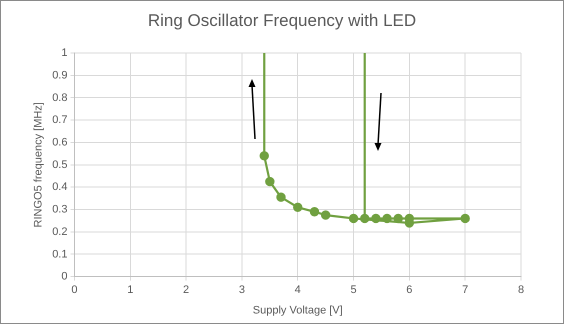 Image resolution: width=564 pixels, height=324 pixels. Describe the element at coordinates (60, 75) in the screenshot. I see `y-tick-label: 0.9` at that location.